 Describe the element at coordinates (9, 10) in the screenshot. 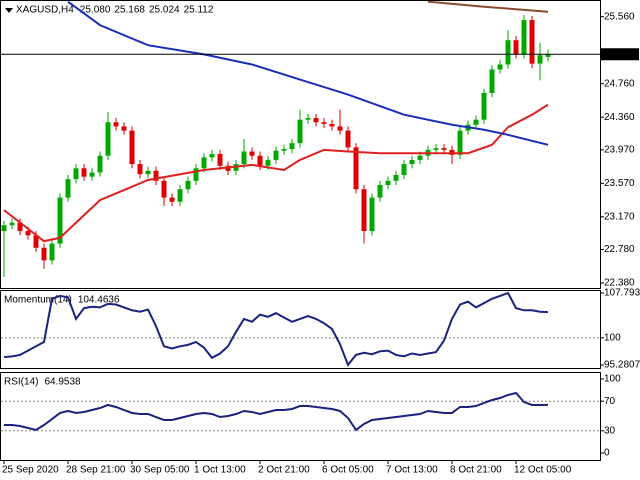

I see `collapse-icon` at that location.